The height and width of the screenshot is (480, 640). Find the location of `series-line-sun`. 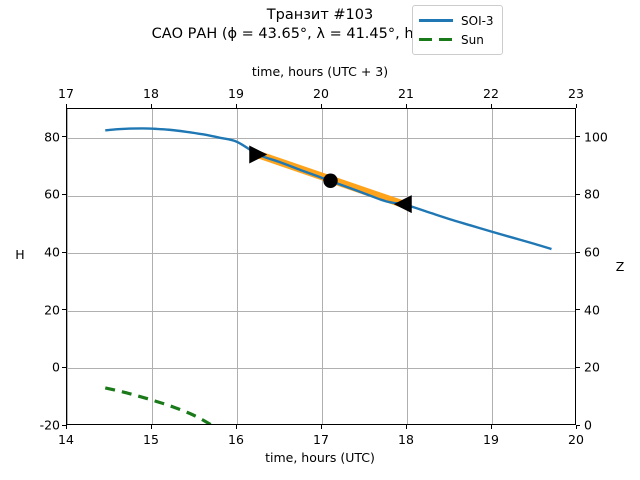

series-line-sun is located at coordinates (158, 405).